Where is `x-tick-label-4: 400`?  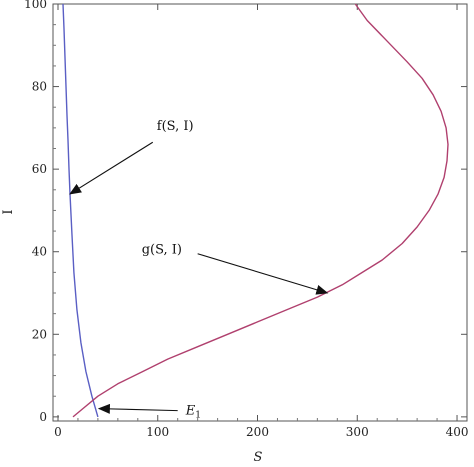 x-tick-label-4: 400 is located at coordinates (457, 432).